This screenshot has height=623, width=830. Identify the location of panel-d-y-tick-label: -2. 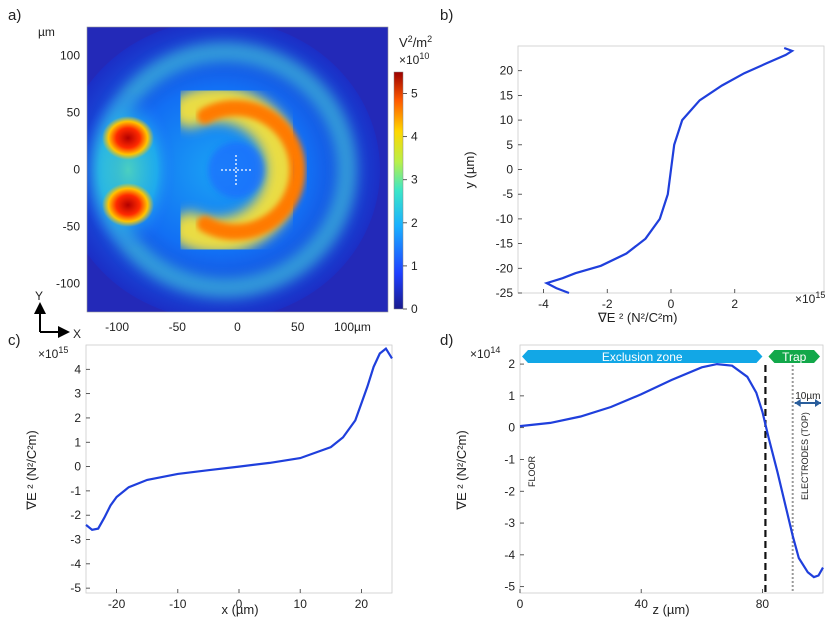
(509, 491).